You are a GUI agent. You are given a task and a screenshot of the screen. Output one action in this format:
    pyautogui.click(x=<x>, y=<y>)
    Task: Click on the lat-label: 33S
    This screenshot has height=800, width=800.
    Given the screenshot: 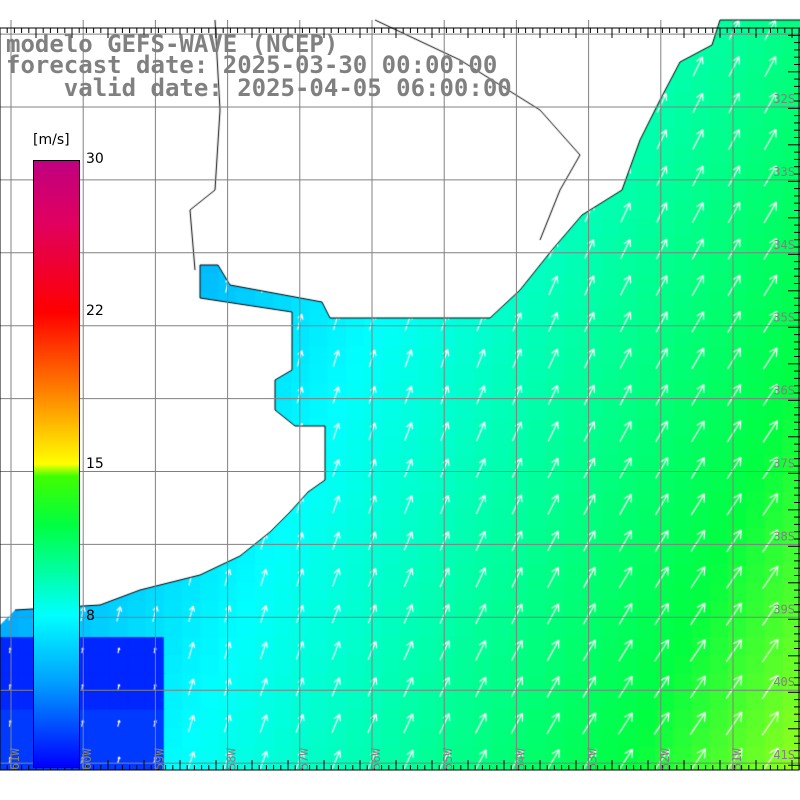 What is the action you would take?
    pyautogui.click(x=784, y=172)
    